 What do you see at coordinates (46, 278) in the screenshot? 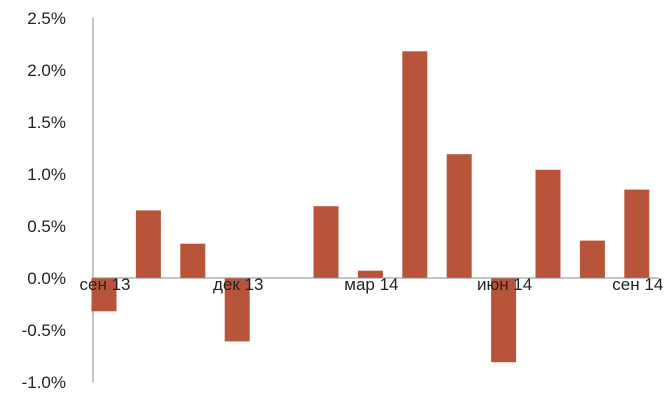
I see `y-tick-label: 0.0%` at bounding box center [46, 278].